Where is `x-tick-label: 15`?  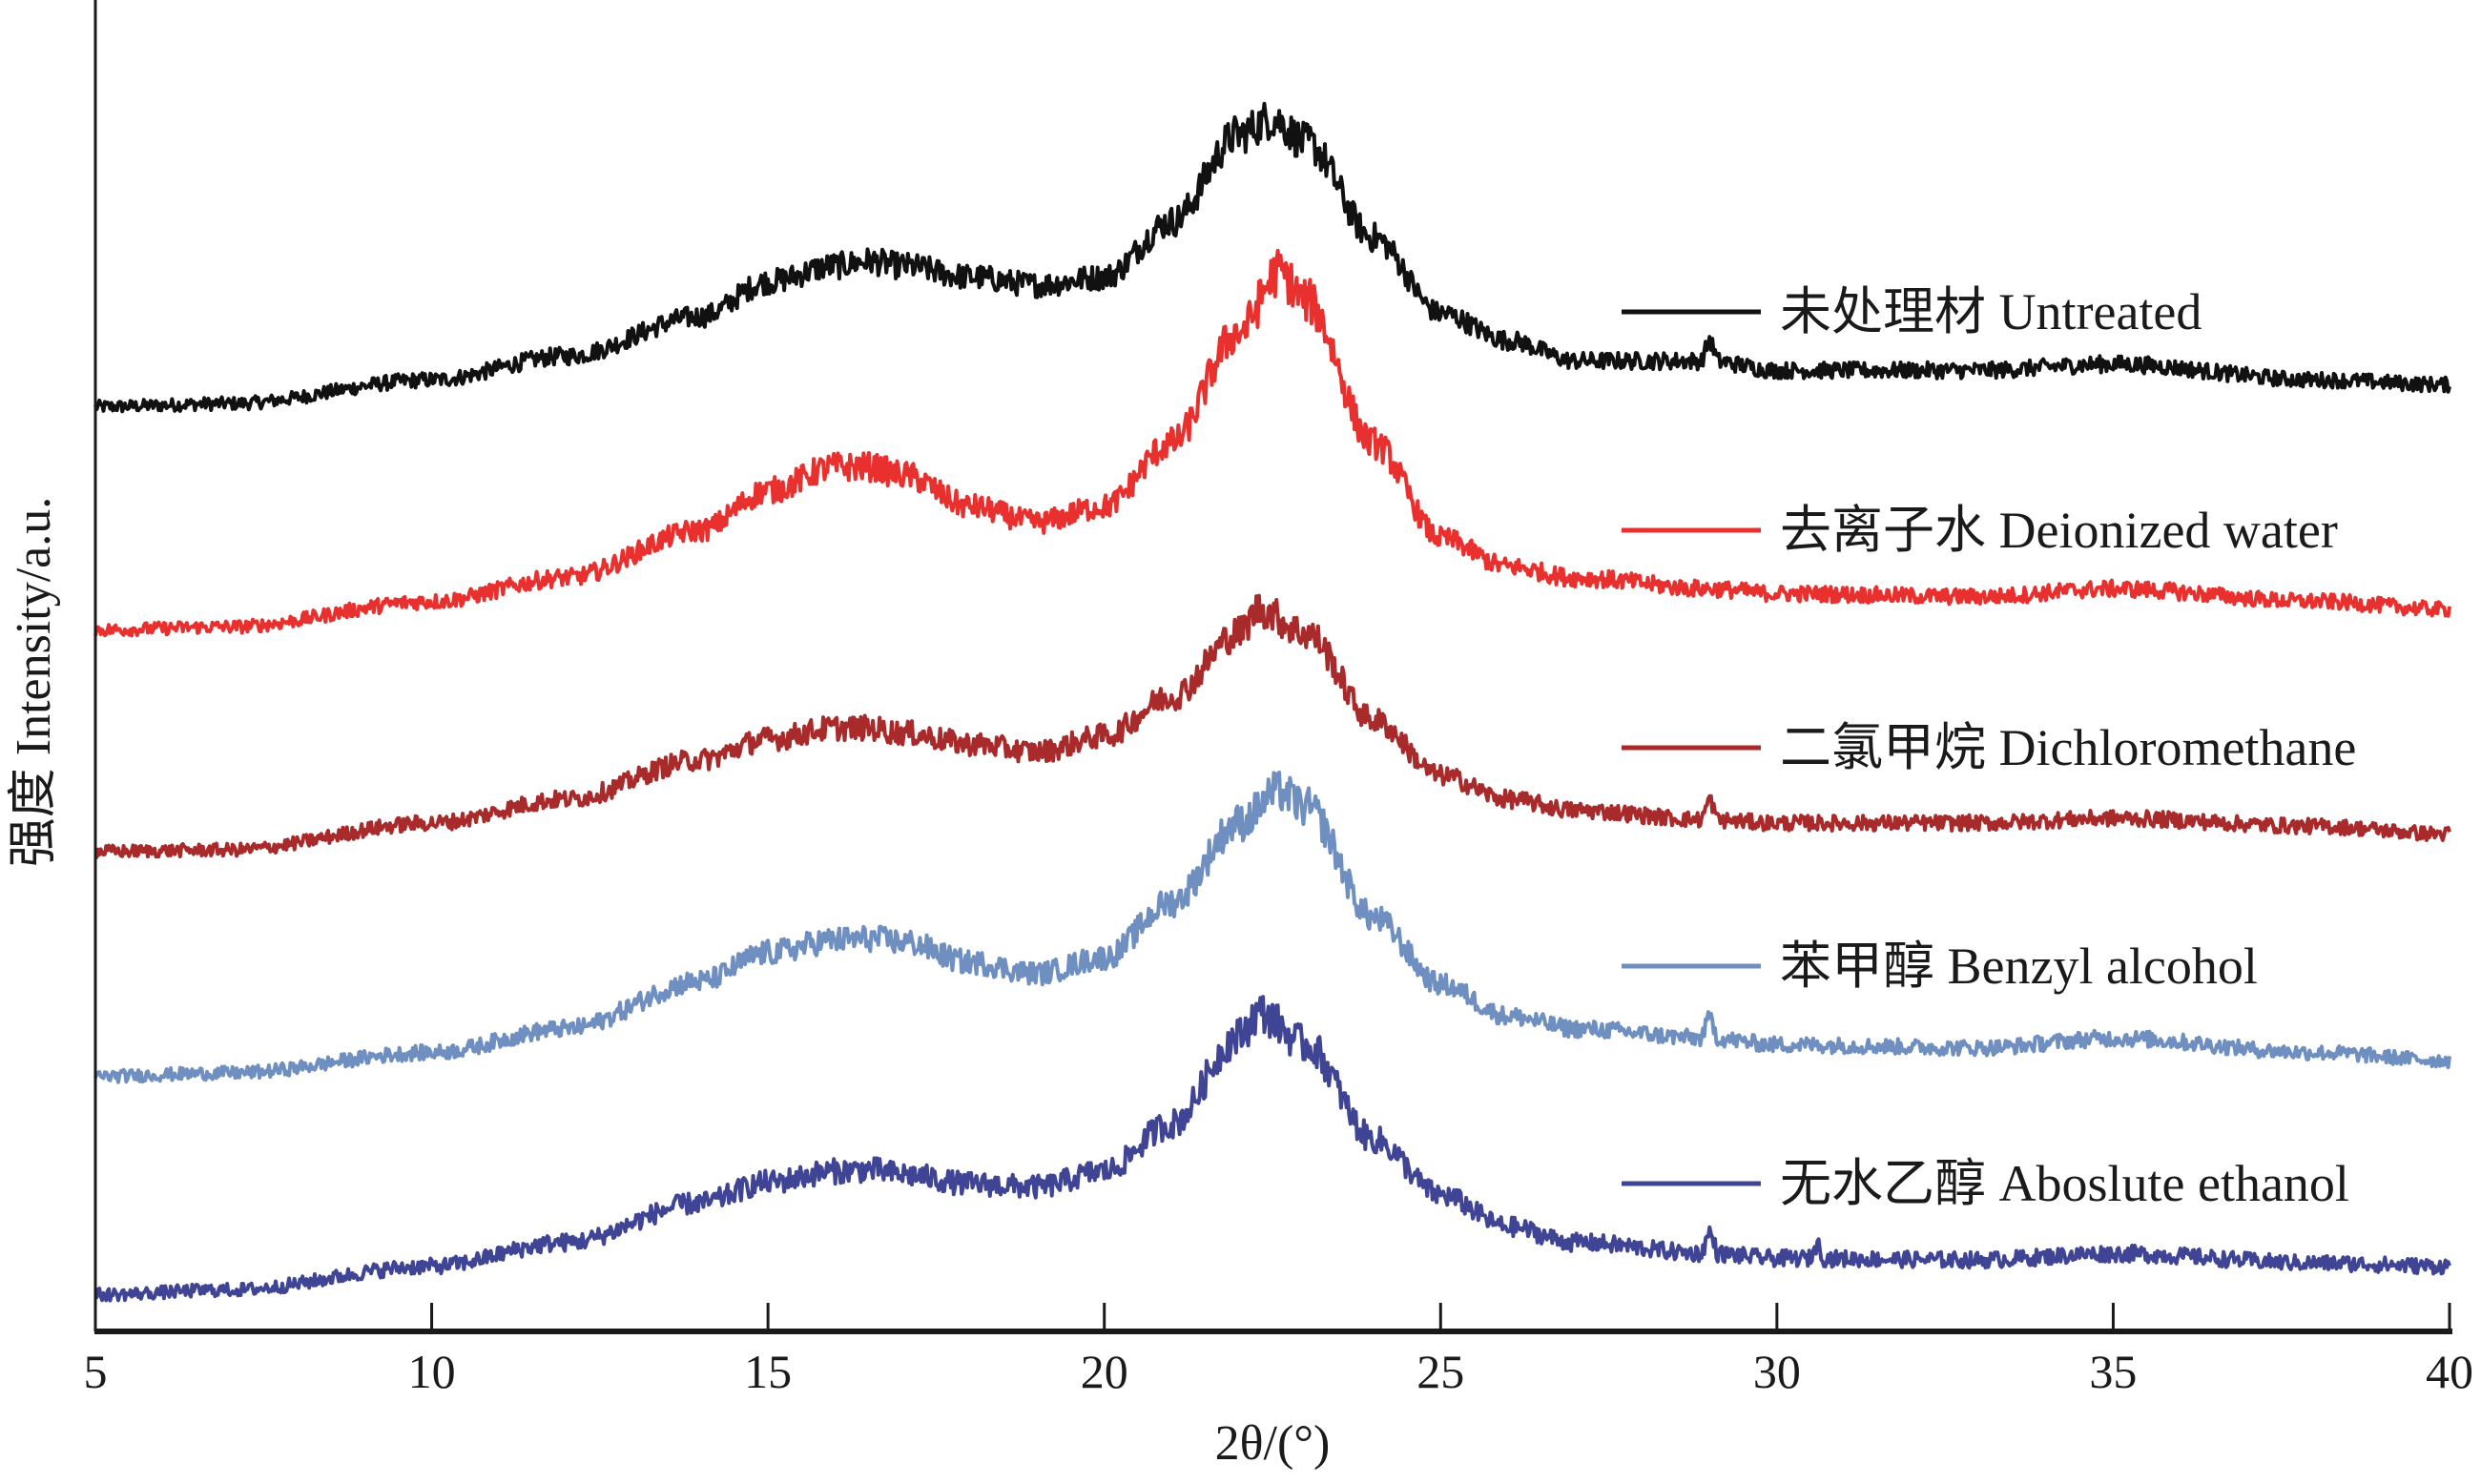 x-tick-label: 15 is located at coordinates (768, 1371).